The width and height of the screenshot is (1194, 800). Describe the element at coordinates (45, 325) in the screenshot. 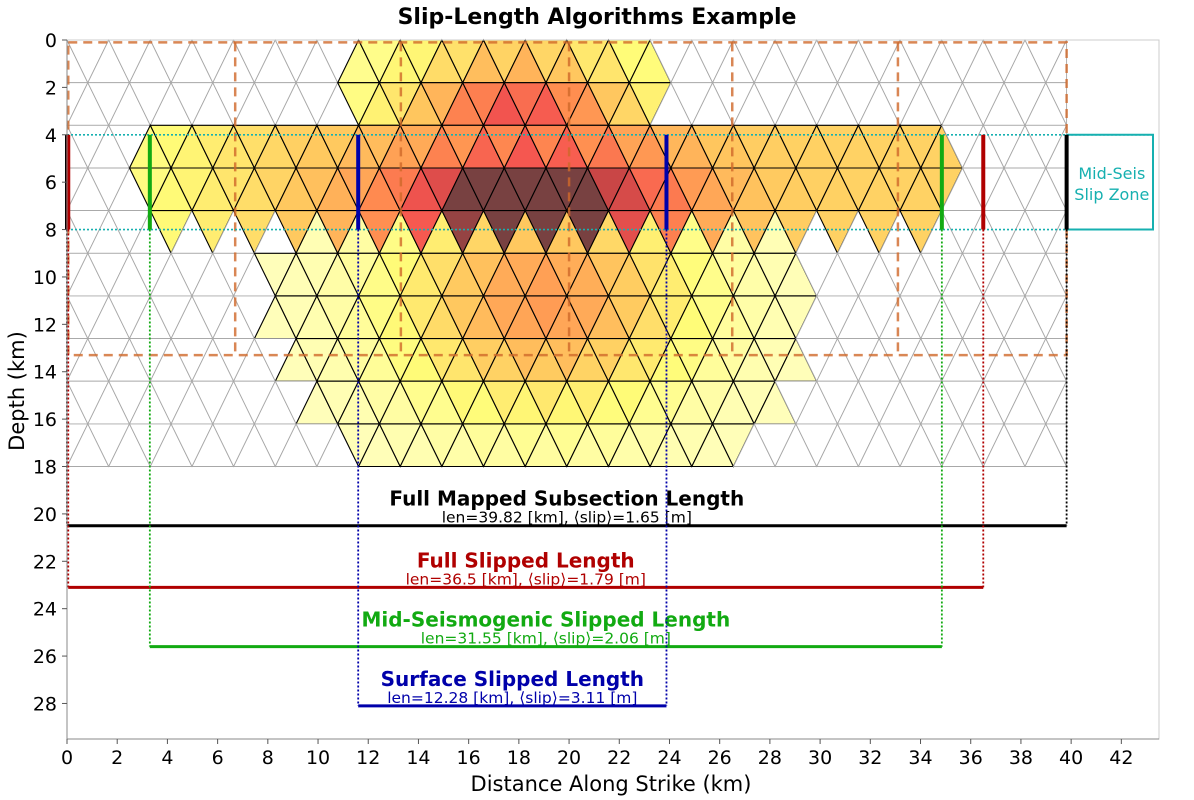

I see `y-tick-label: 12` at that location.